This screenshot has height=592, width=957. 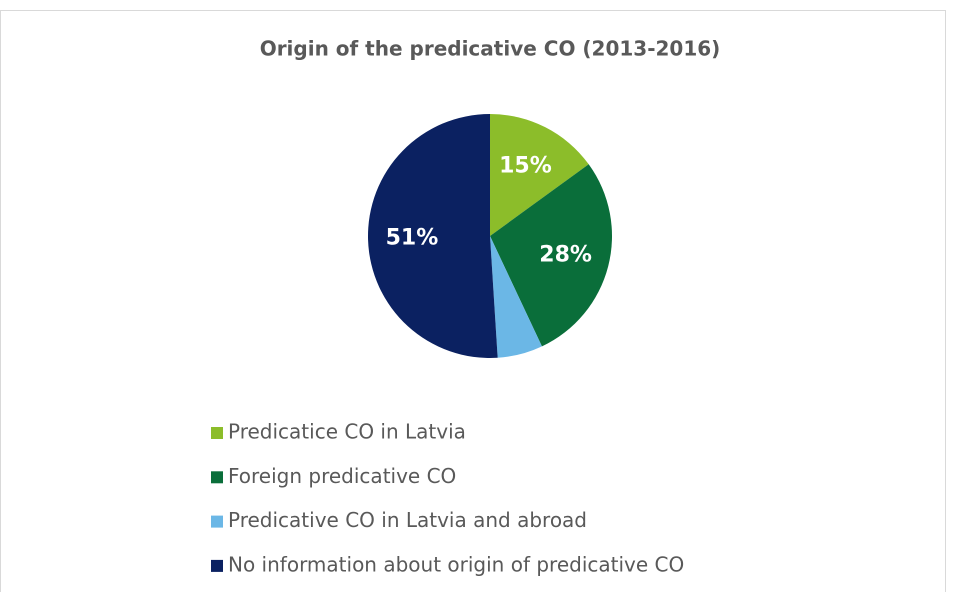 I want to click on data-label: 28%, so click(x=565, y=254).